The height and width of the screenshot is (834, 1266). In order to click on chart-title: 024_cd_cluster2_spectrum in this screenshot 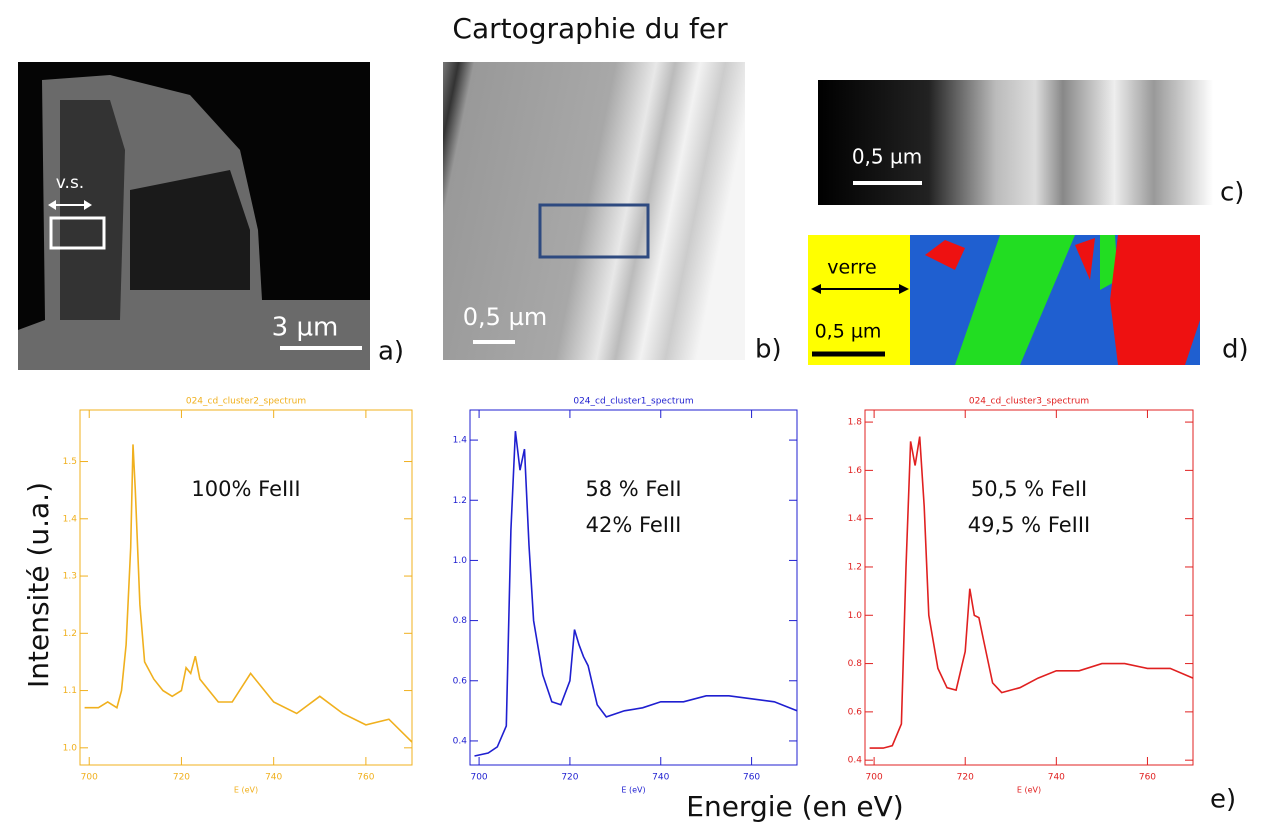, I will do `click(246, 402)`.